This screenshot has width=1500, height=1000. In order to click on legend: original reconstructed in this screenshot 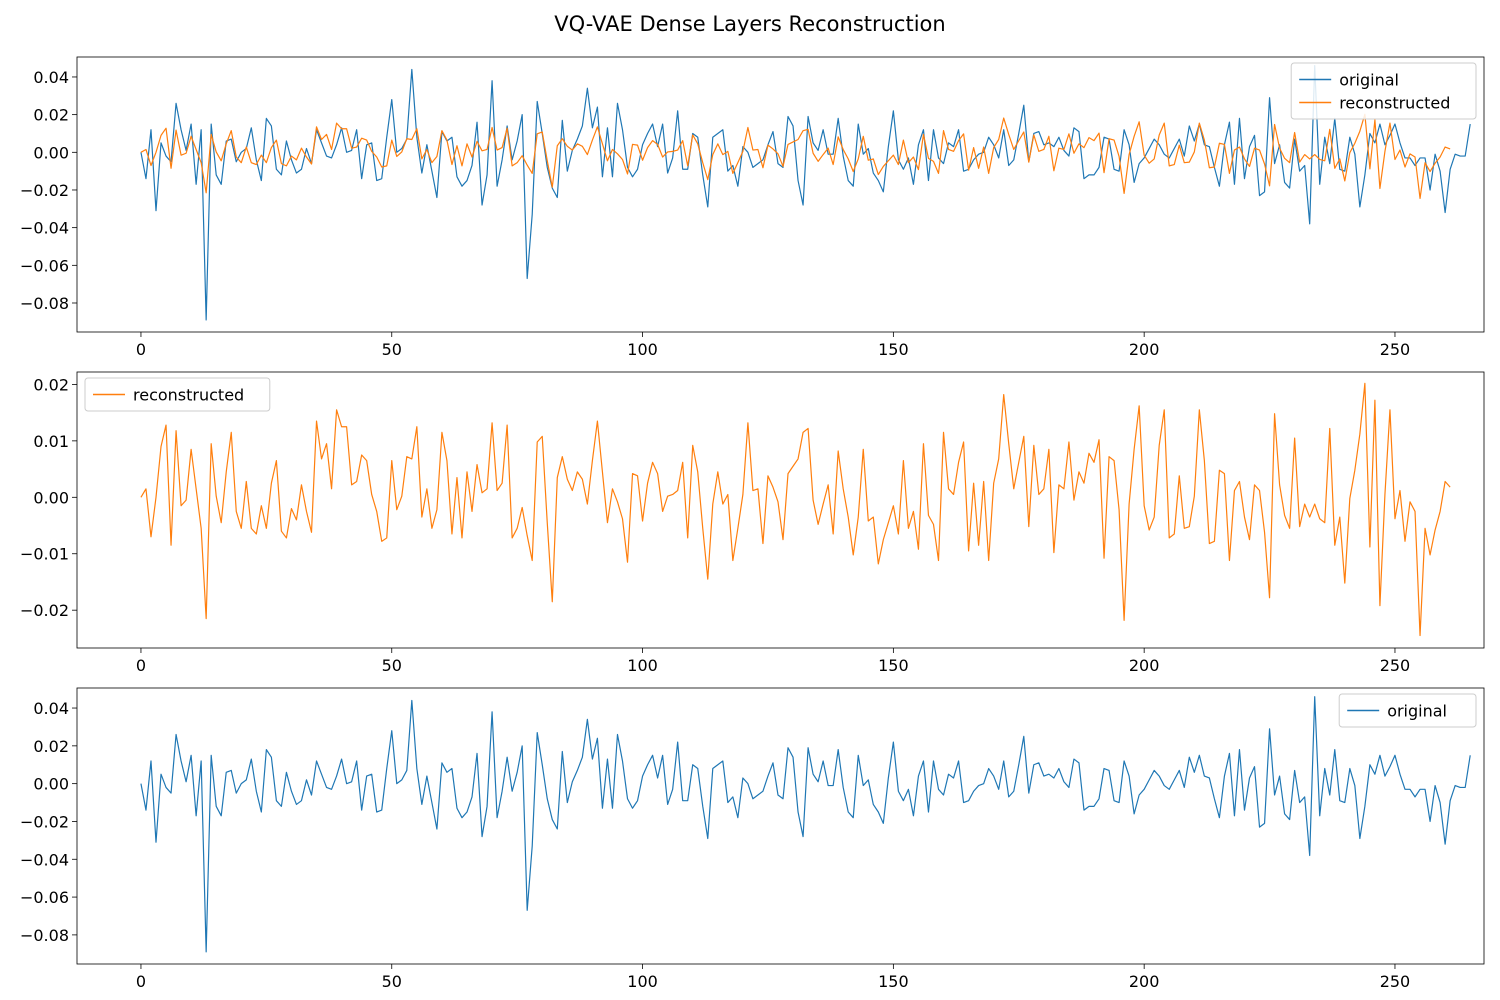, I will do `click(1383, 91)`.